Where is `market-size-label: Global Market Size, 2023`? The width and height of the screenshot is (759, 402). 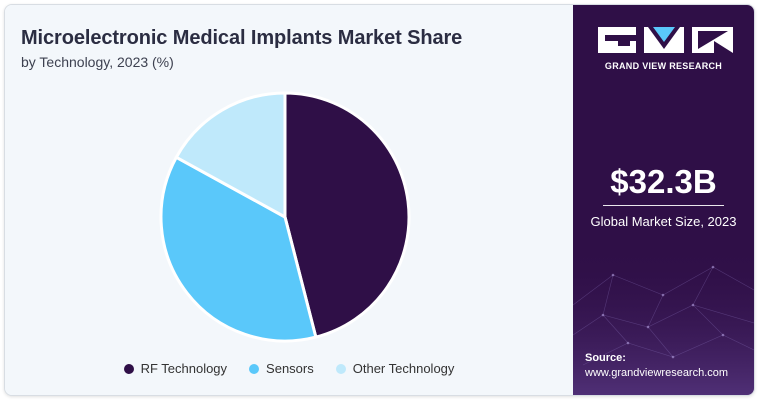 market-size-label: Global Market Size, 2023 is located at coordinates (663, 221).